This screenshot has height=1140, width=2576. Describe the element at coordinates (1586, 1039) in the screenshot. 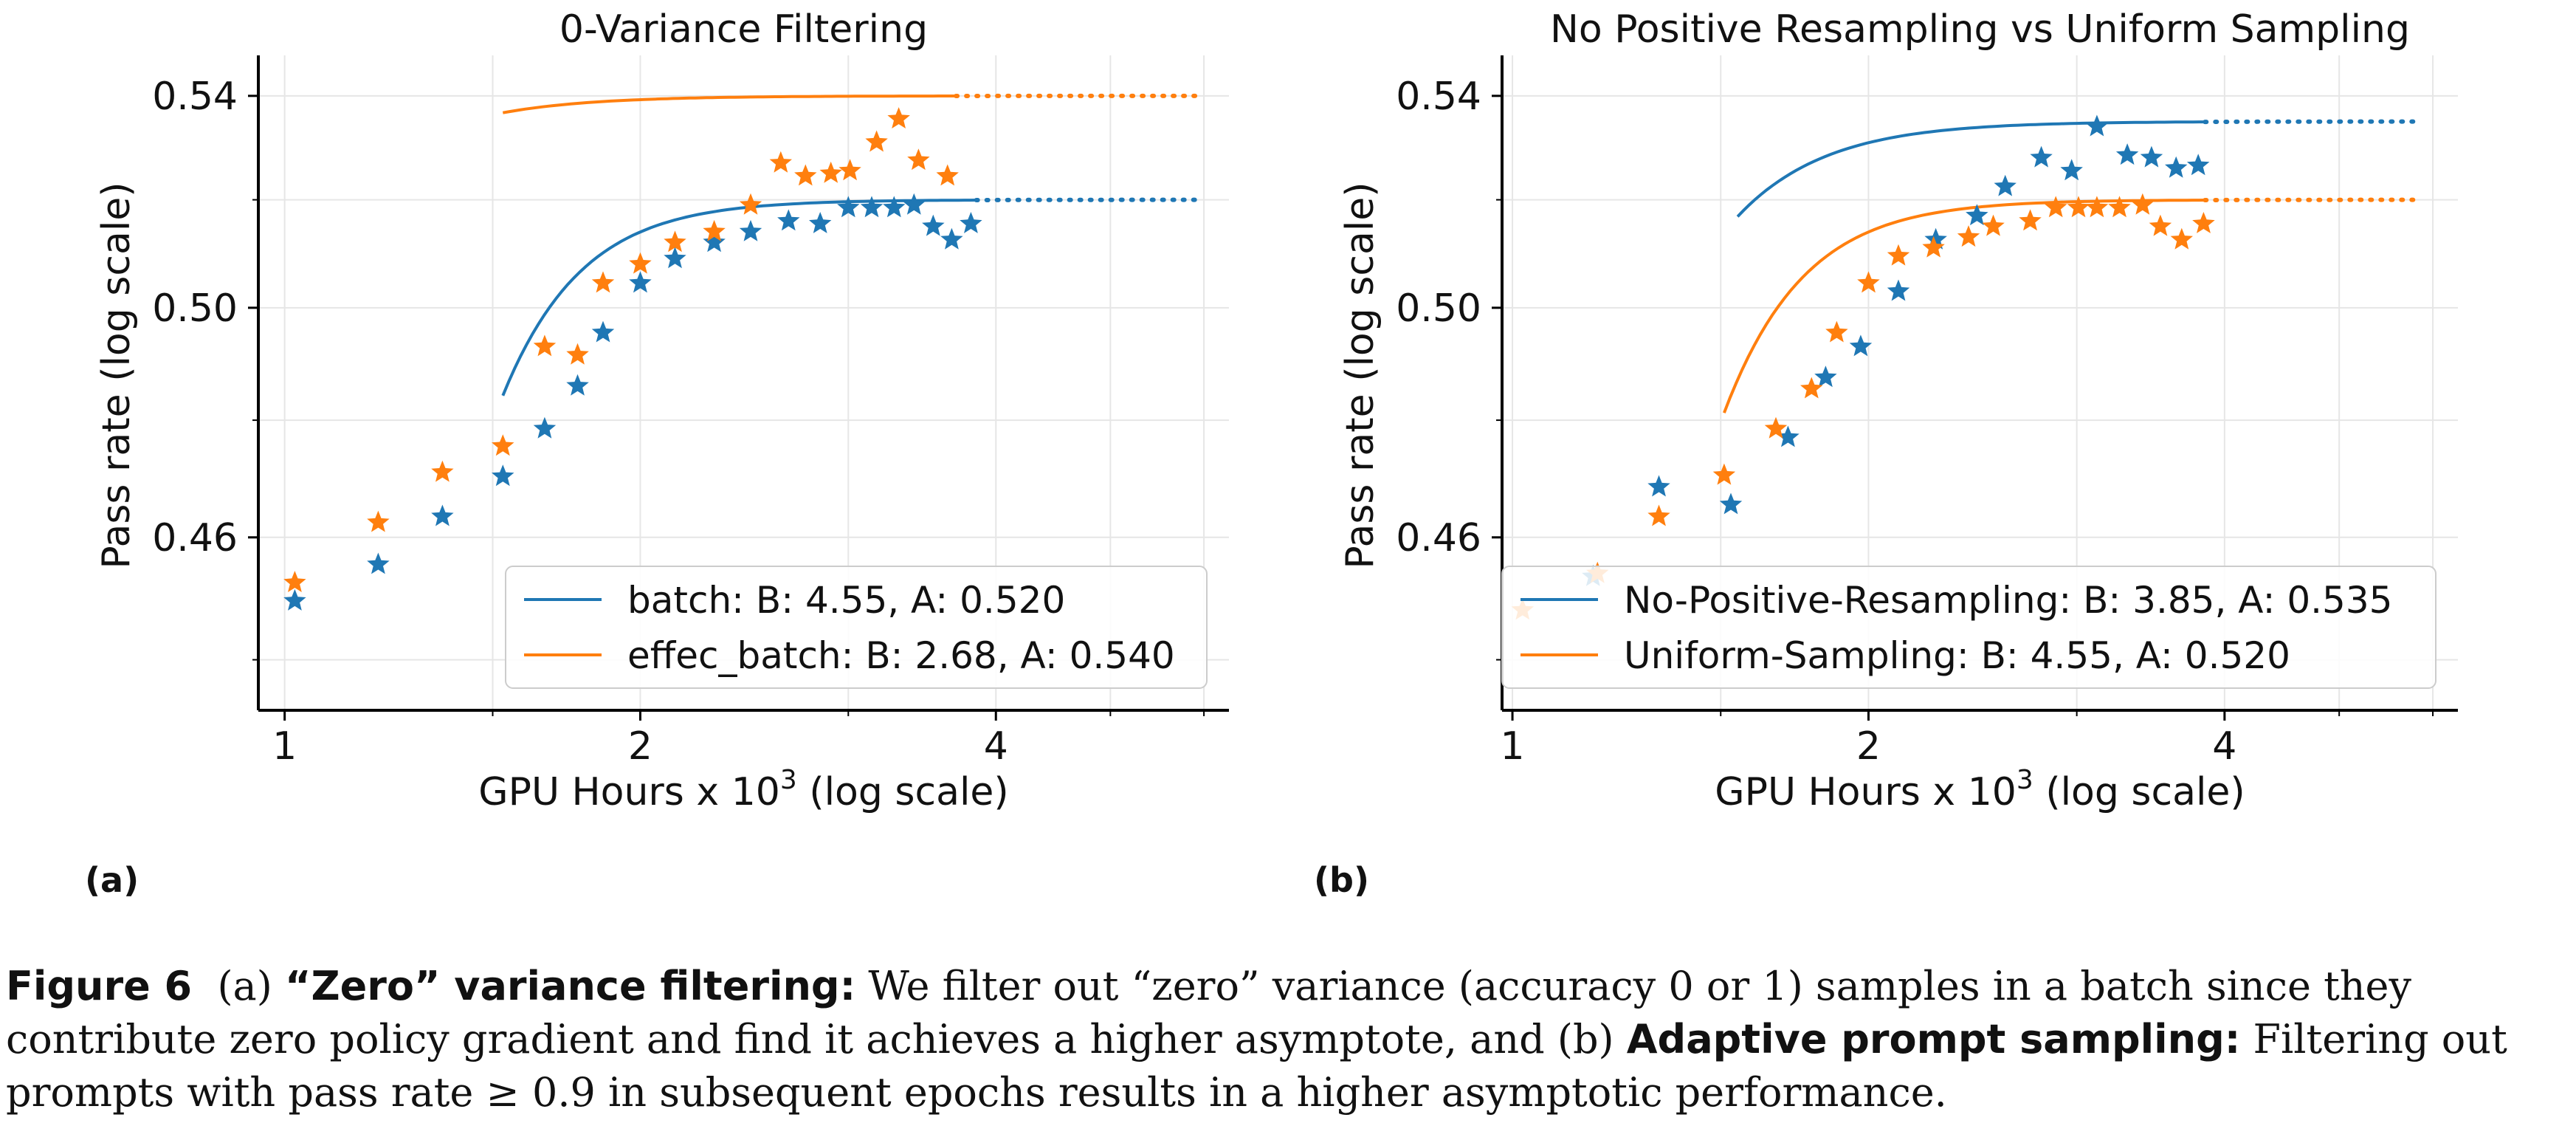

I see `caption-part-b-tag: (b)` at that location.